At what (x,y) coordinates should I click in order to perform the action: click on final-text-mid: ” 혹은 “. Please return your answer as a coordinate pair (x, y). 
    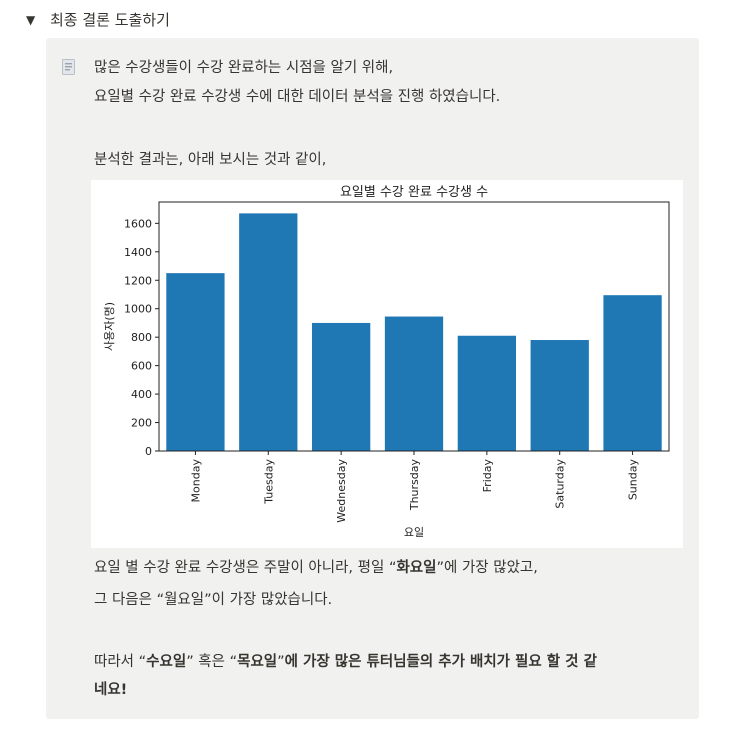
    Looking at the image, I should click on (212, 662).